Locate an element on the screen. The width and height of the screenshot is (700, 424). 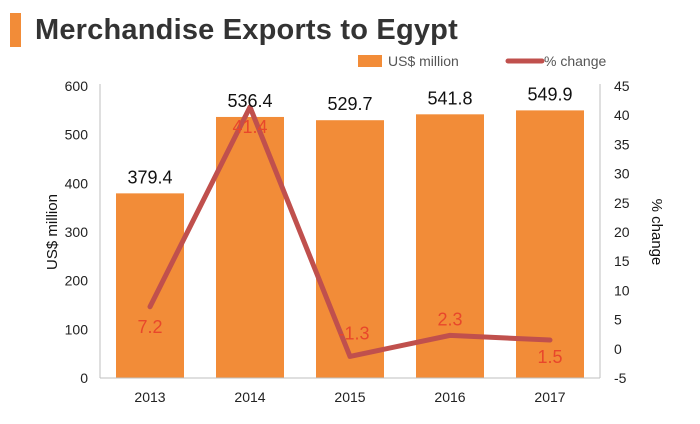
y2-tick-label: 45 is located at coordinates (622, 86).